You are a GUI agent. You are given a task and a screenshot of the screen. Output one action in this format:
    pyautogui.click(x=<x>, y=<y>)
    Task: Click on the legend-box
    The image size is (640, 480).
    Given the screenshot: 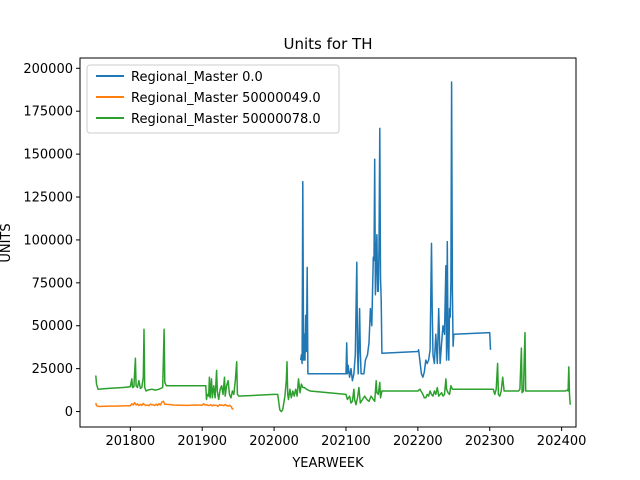 What is the action you would take?
    pyautogui.click(x=213, y=99)
    